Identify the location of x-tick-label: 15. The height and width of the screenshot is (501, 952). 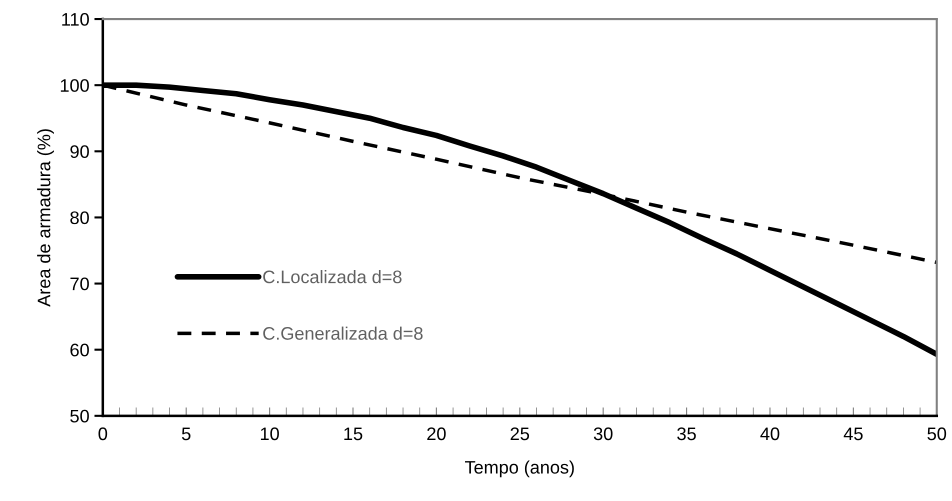
(353, 434).